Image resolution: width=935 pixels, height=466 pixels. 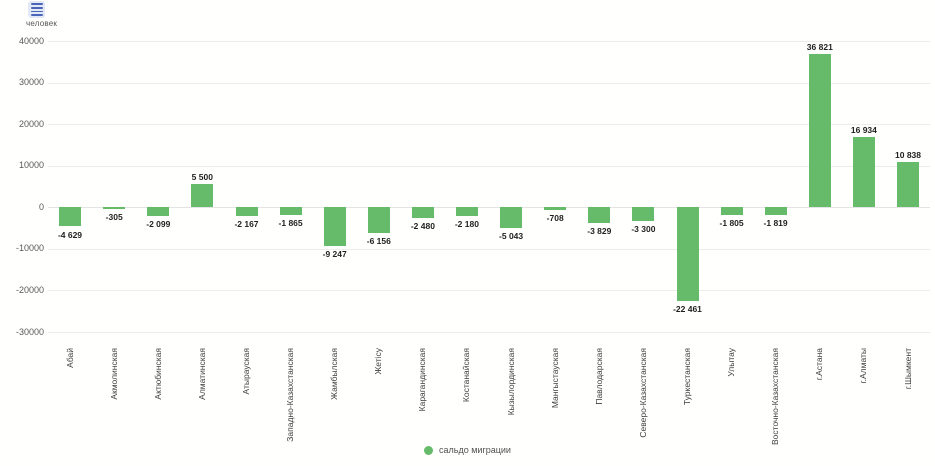 I want to click on category-label-Карагандинская: Карагандинская, so click(x=422, y=380).